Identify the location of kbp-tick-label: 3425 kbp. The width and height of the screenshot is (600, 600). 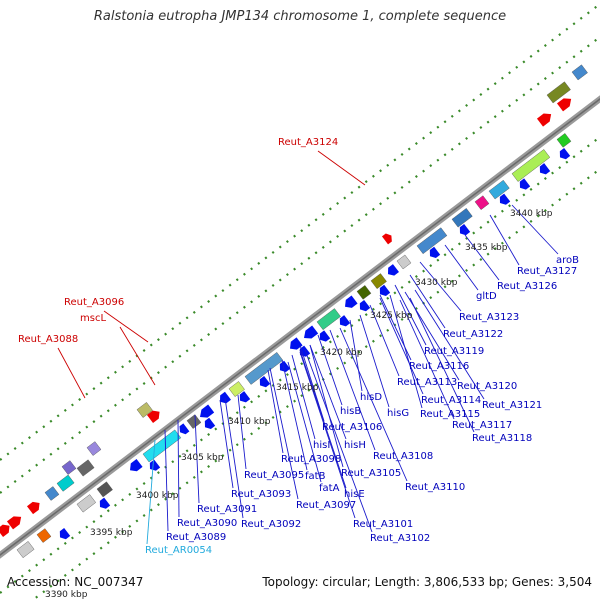
(391, 316).